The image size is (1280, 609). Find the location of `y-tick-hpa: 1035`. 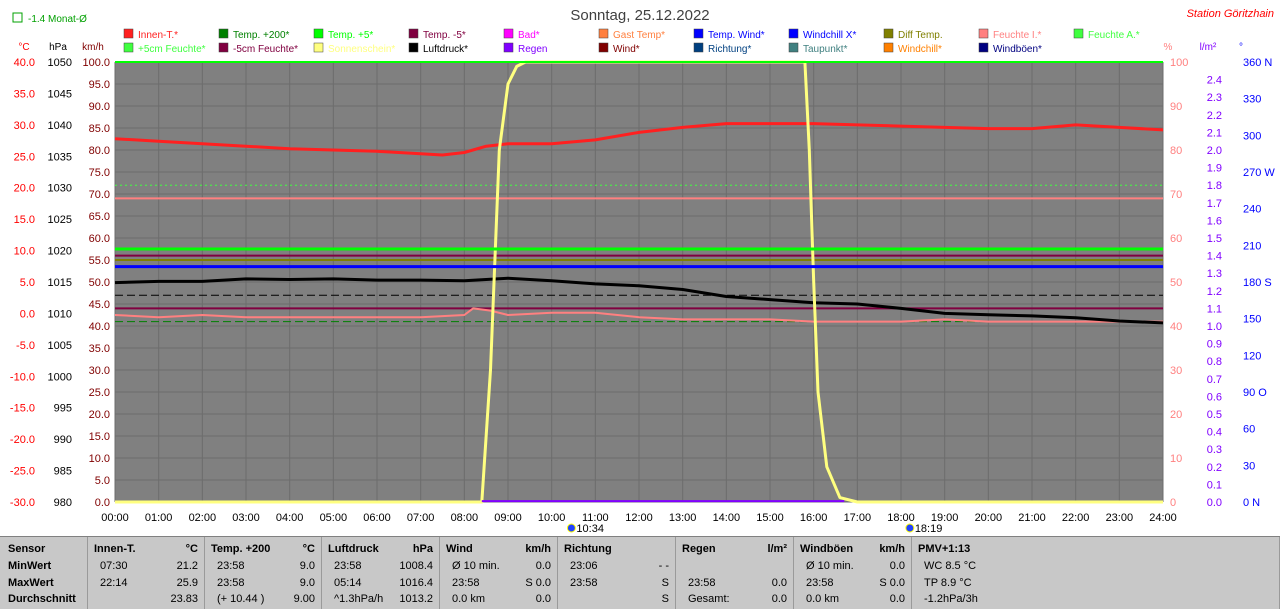

y-tick-hpa: 1035 is located at coordinates (60, 157).